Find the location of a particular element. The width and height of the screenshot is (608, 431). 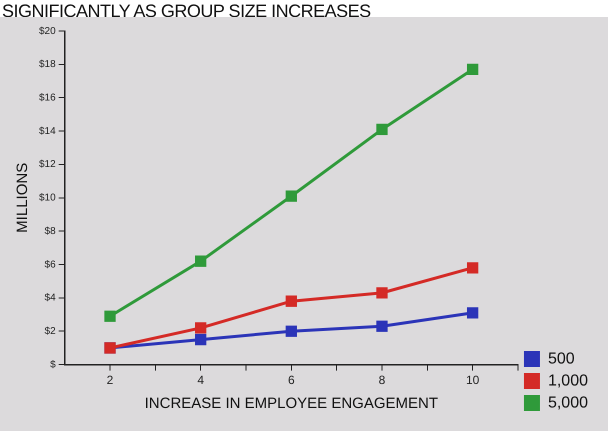

legend-label: 1,000 is located at coordinates (568, 381).